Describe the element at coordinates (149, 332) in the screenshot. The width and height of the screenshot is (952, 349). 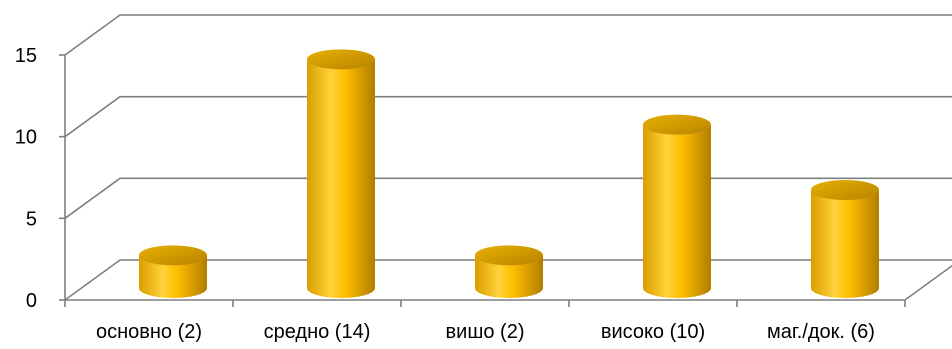
I see `x-tick-label-0: основно (2)` at that location.